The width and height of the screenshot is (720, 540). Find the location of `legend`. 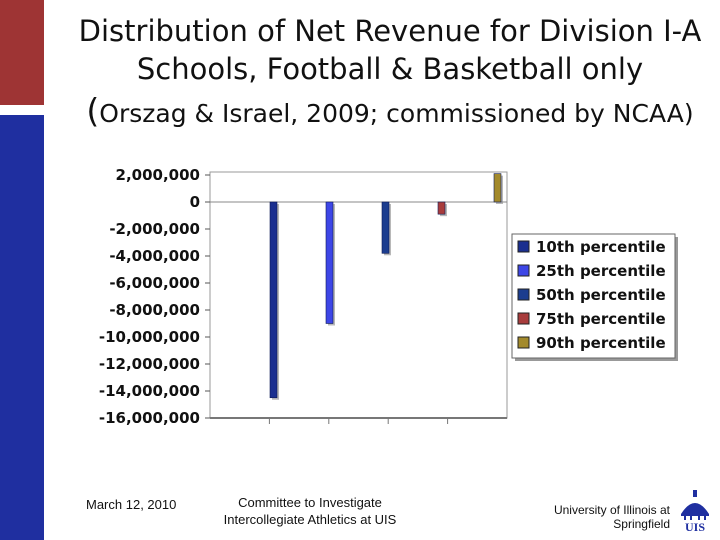

legend is located at coordinates (593, 296).